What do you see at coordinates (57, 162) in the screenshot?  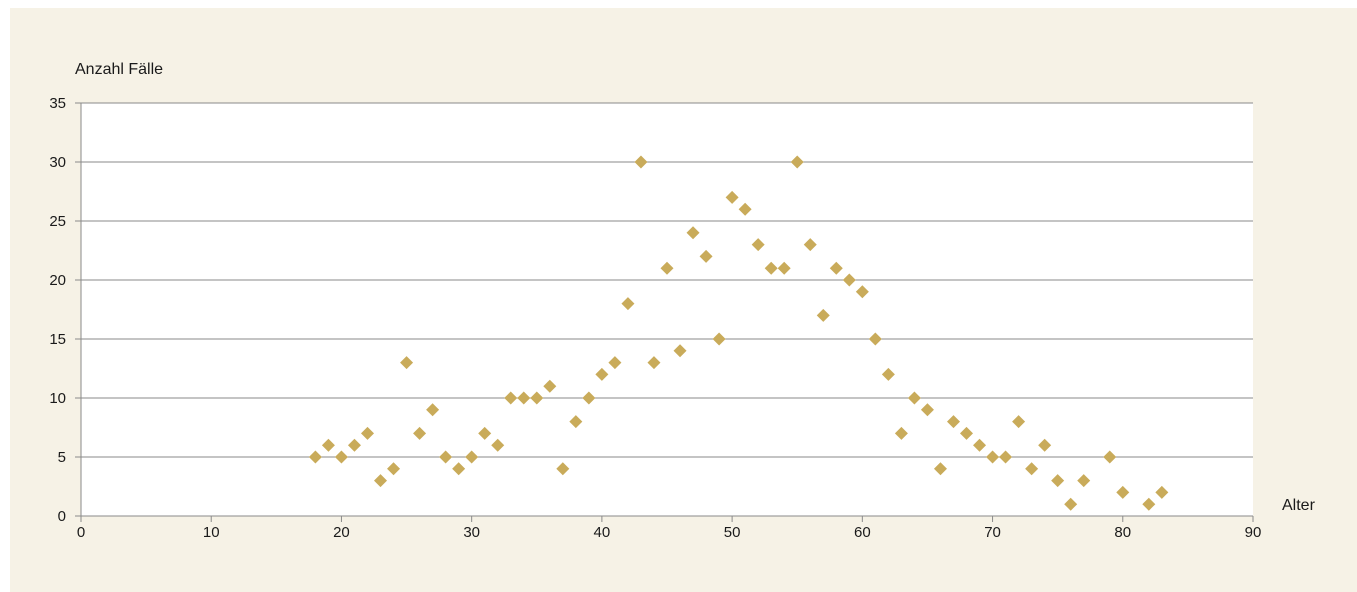 I see `y-tick-label: 30` at bounding box center [57, 162].